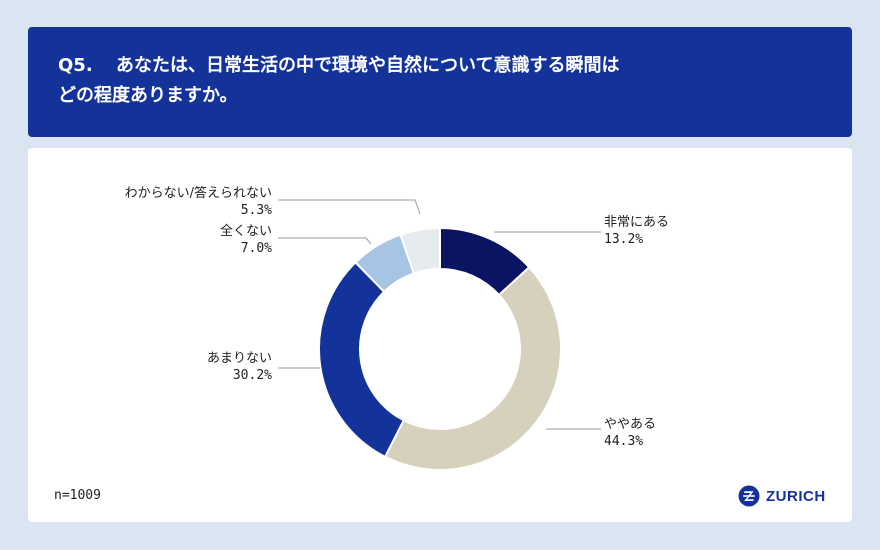 Image resolution: width=880 pixels, height=550 pixels. I want to click on value-label-not-much: 30.2%, so click(252, 375).